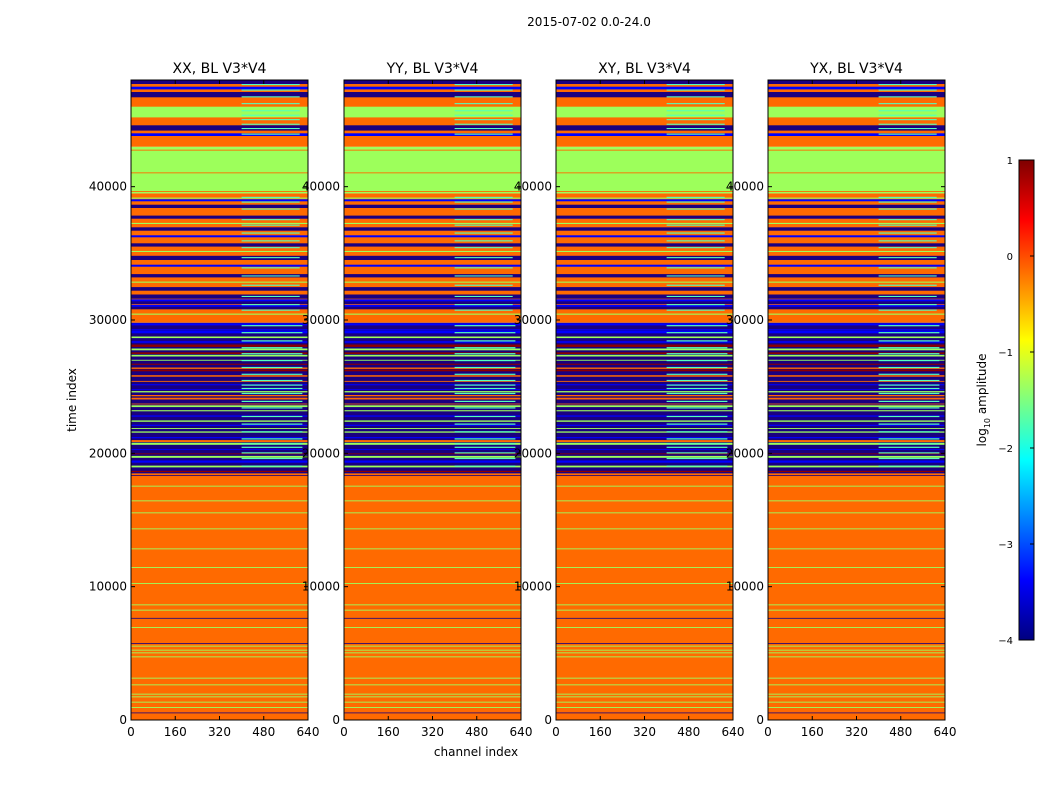 This screenshot has height=804, width=1050. What do you see at coordinates (589, 22) in the screenshot?
I see `figure-suptitle: 2015-07-02 0.0-24.0` at bounding box center [589, 22].